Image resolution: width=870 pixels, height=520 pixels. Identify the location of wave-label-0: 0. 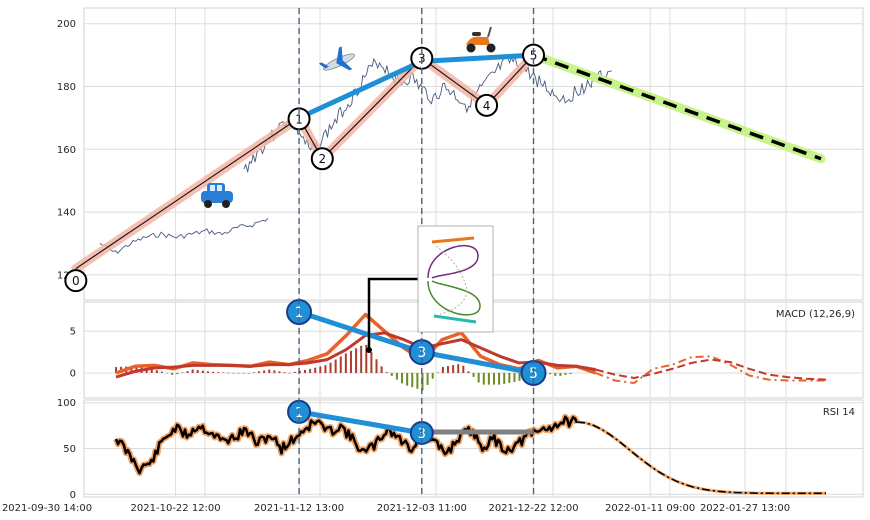
(76, 281).